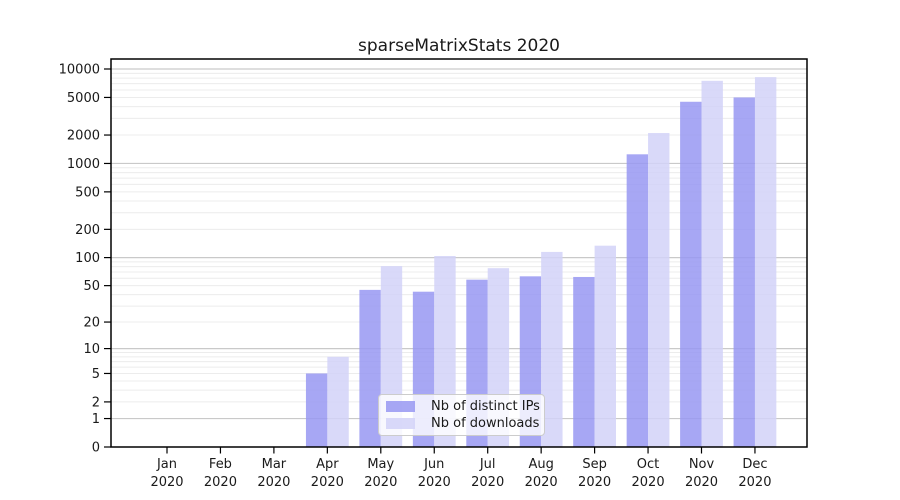 Image resolution: width=900 pixels, height=500 pixels. I want to click on y-tick-label: 100, so click(87, 258).